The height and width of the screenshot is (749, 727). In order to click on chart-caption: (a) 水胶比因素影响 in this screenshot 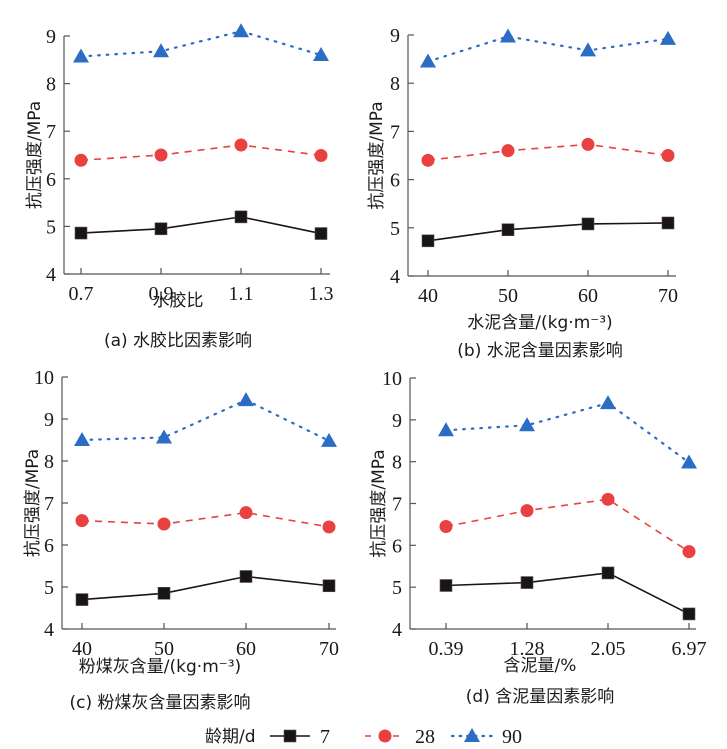, I will do `click(178, 341)`.